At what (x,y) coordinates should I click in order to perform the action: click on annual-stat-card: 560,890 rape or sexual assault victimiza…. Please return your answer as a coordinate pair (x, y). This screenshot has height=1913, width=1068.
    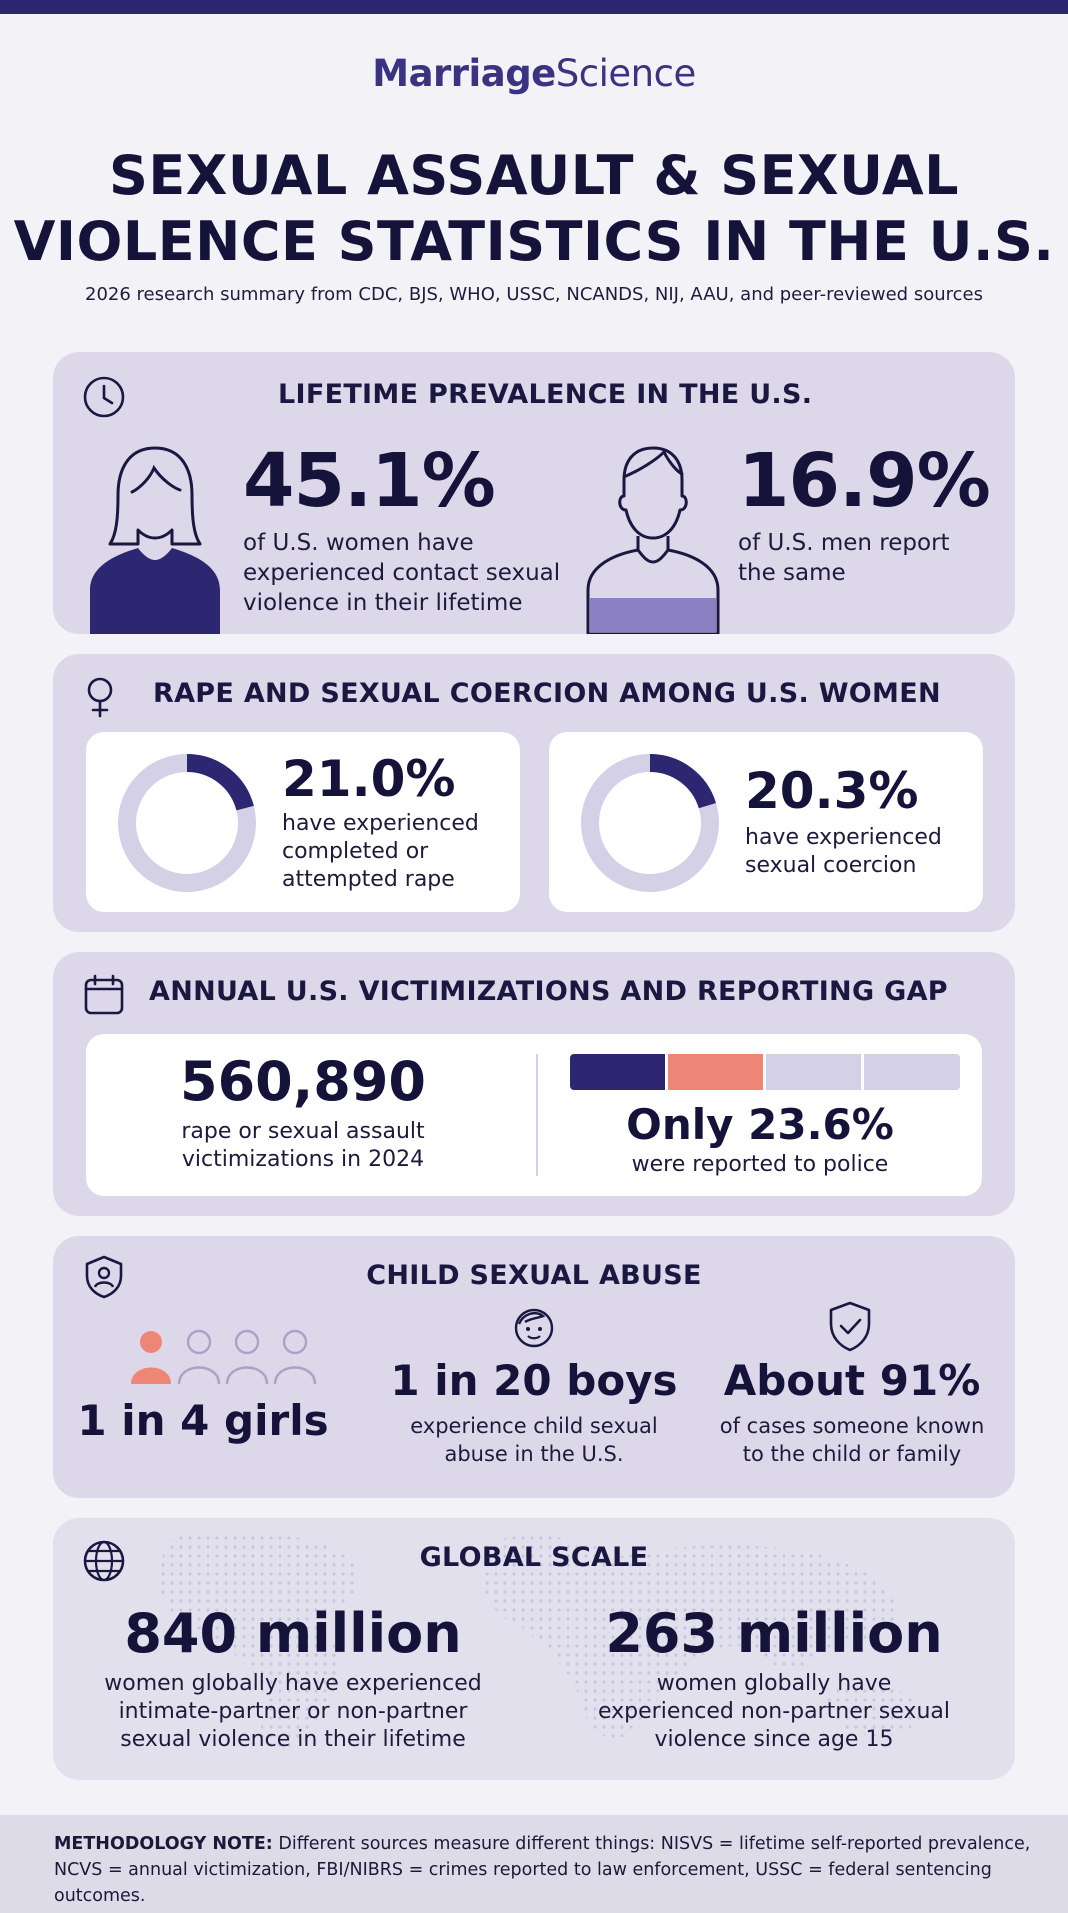
    Looking at the image, I should click on (534, 1115).